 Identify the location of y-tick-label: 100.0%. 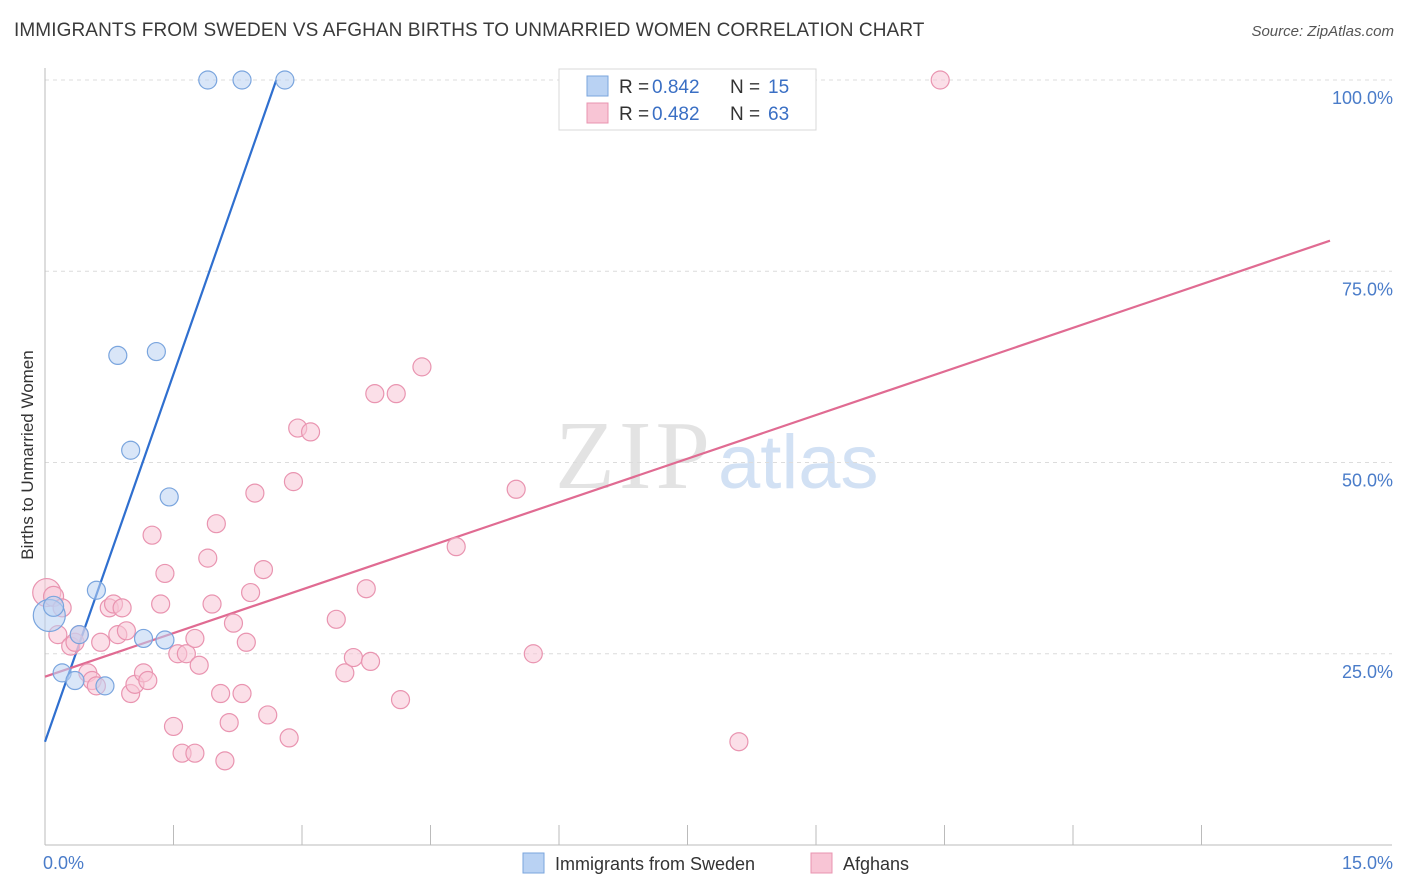
(1362, 98).